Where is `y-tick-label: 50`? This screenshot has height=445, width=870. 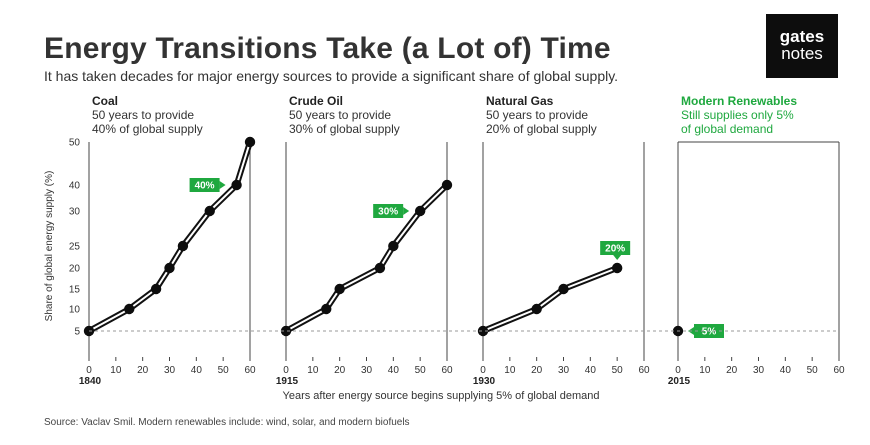 y-tick-label: 50 is located at coordinates (75, 143).